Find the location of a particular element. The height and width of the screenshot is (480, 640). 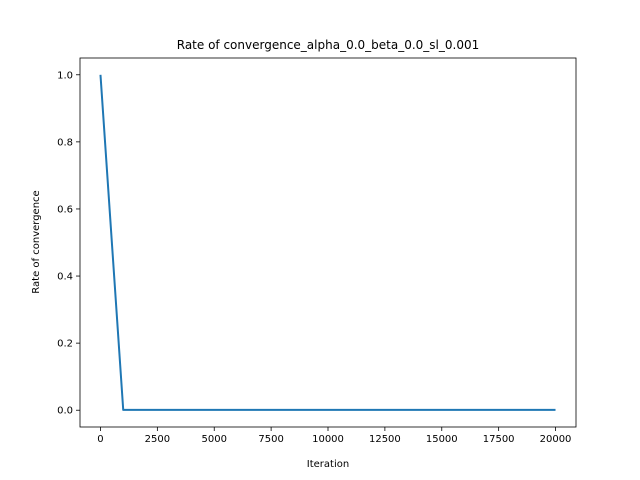

y-axis-ticks: 0.0 0.2 0.4 0.6 0.8 1.0 is located at coordinates (68, 243).